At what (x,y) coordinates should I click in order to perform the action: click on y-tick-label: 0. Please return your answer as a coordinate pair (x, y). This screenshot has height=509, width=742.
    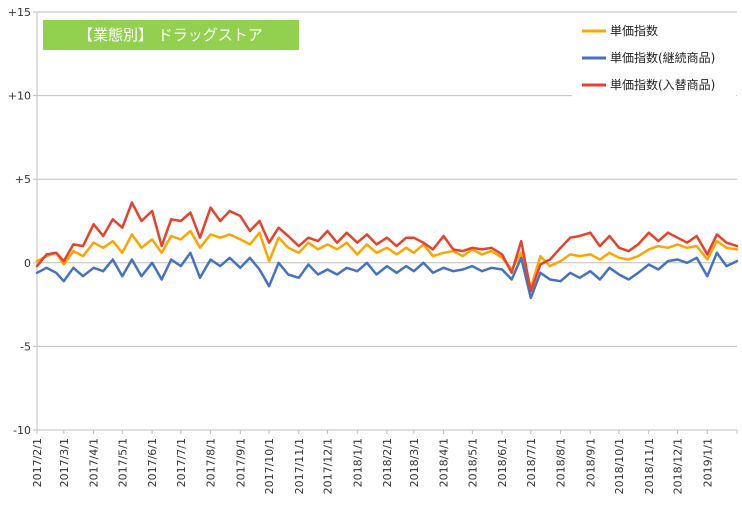
    Looking at the image, I should click on (27, 263).